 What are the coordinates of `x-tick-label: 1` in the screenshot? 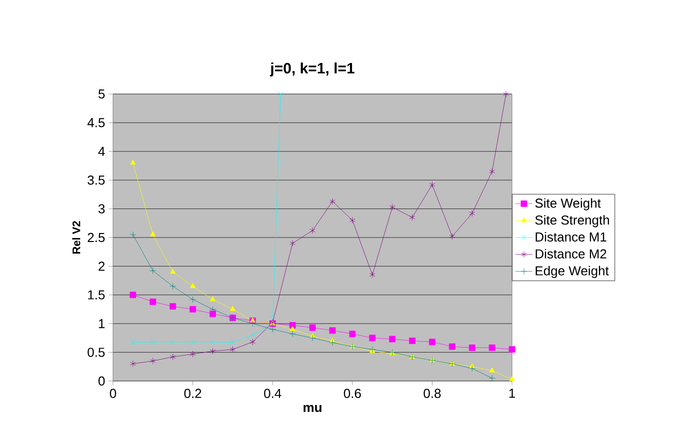 It's located at (512, 393).